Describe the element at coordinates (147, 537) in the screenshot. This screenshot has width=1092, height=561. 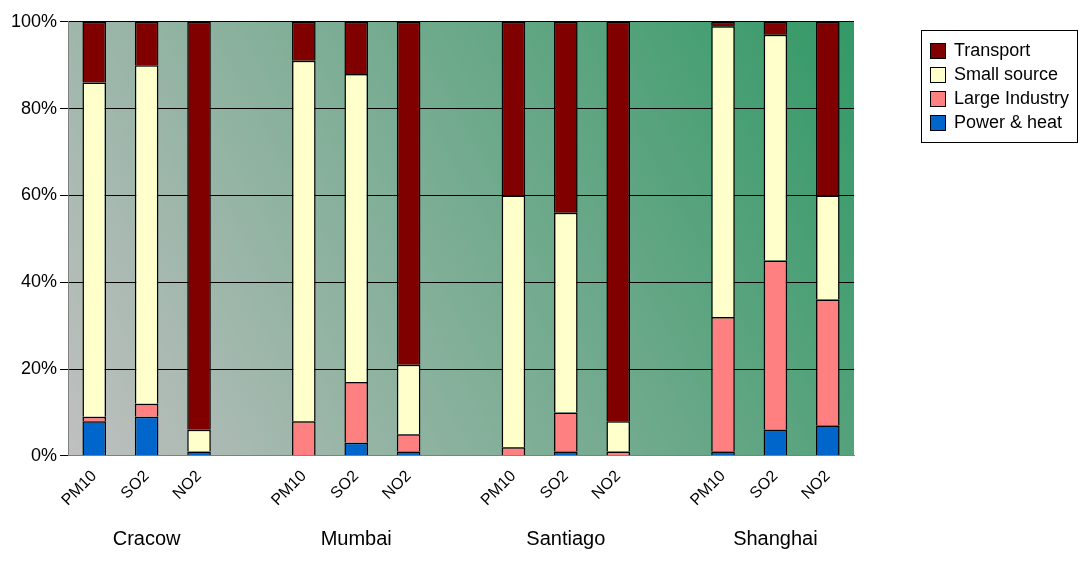
I see `text: Cracow` at that location.